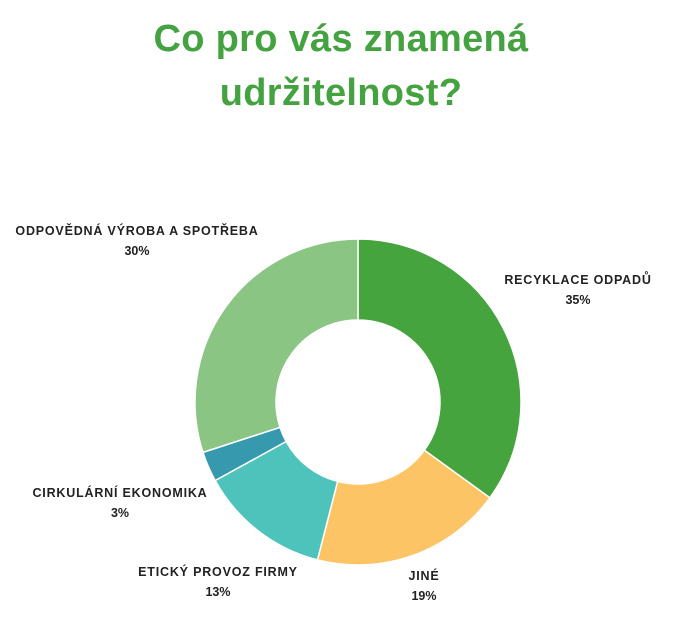  Describe the element at coordinates (217, 592) in the screenshot. I see `slice-3-value: 13%` at that location.